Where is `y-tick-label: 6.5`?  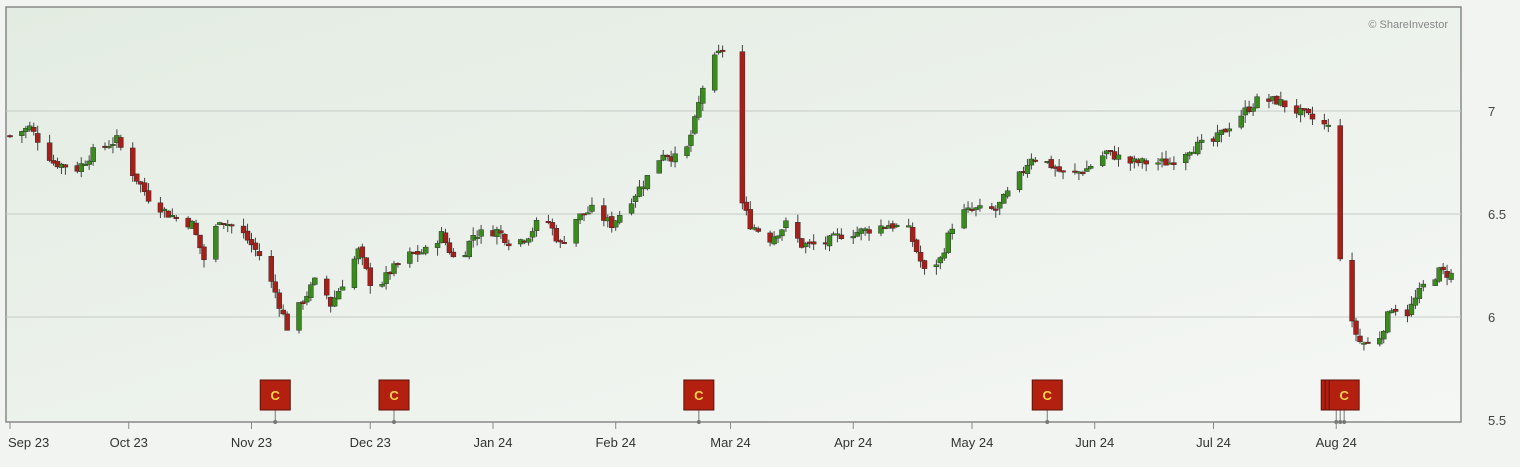
y-tick-label: 6.5 is located at coordinates (1497, 214).